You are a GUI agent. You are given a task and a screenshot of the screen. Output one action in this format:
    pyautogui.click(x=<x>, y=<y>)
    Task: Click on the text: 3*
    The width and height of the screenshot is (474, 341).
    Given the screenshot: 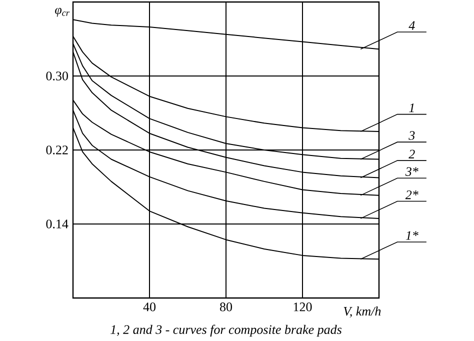 What is the action you would take?
    pyautogui.click(x=411, y=171)
    